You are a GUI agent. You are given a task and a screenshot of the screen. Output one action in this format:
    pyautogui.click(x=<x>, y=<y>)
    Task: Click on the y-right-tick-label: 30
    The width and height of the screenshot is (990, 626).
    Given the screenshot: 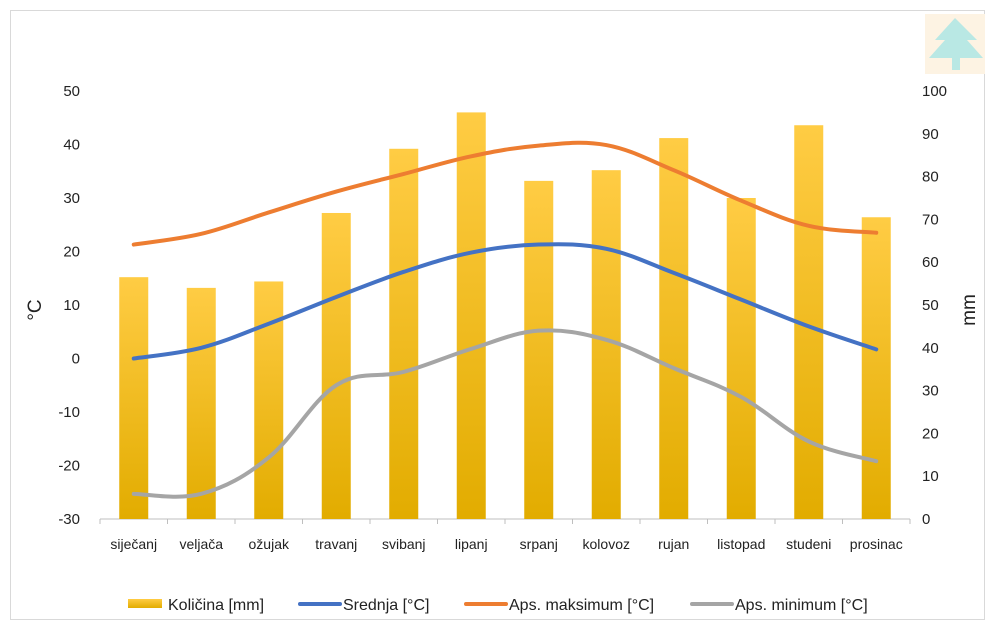 What is the action you would take?
    pyautogui.click(x=930, y=391)
    